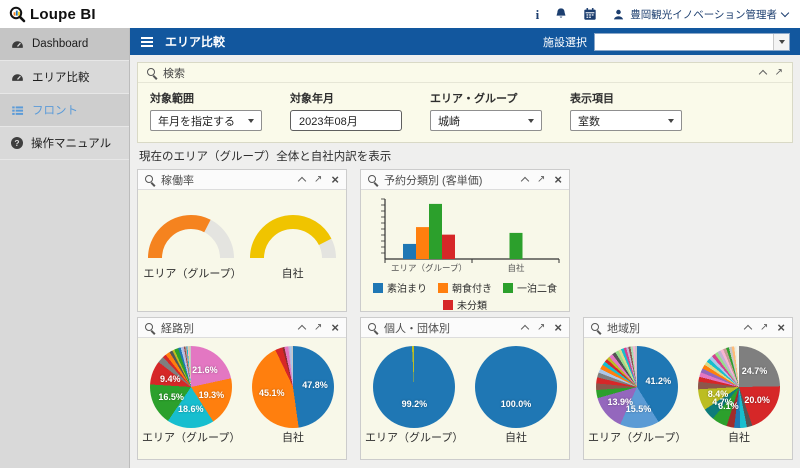  What do you see at coordinates (60, 44) in the screenshot?
I see `sidebar-item-label: Dashboard` at bounding box center [60, 44].